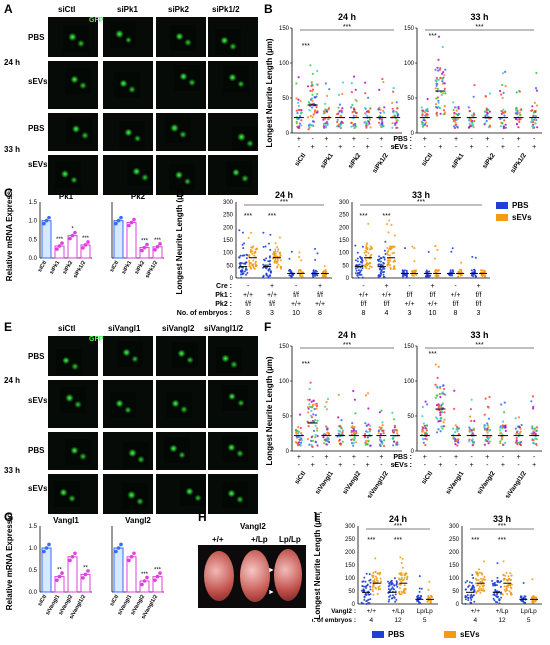  Describe the element at coordinates (522, 217) in the screenshot. I see `legend-label: sEVs` at that location.